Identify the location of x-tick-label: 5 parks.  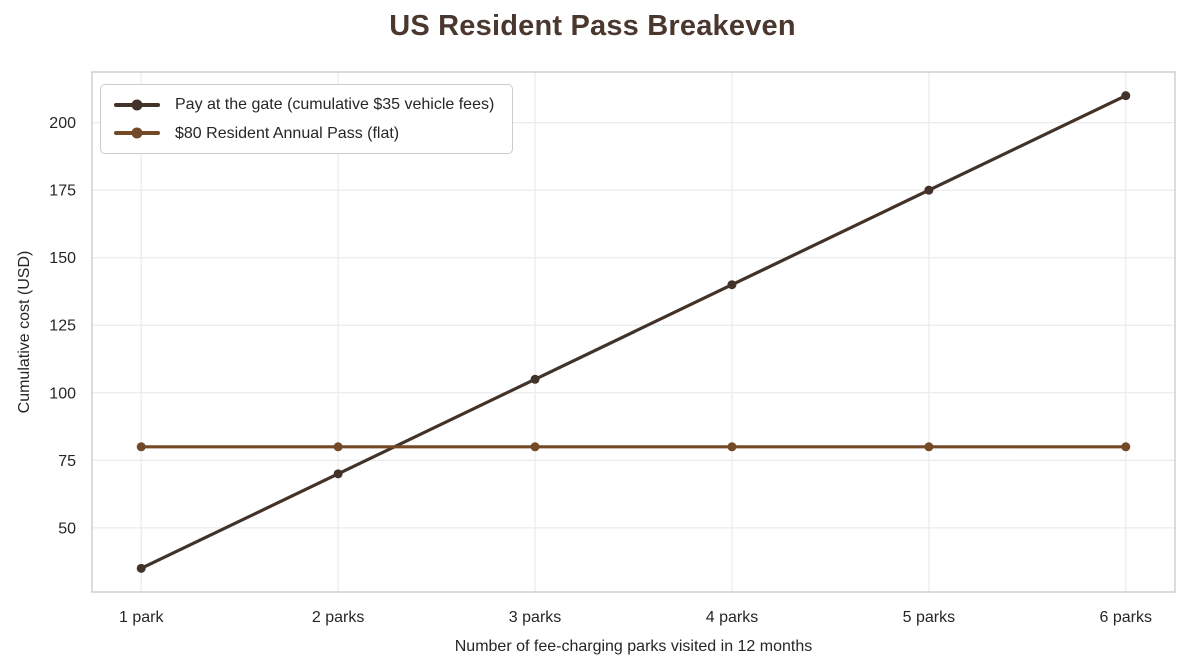
(929, 617).